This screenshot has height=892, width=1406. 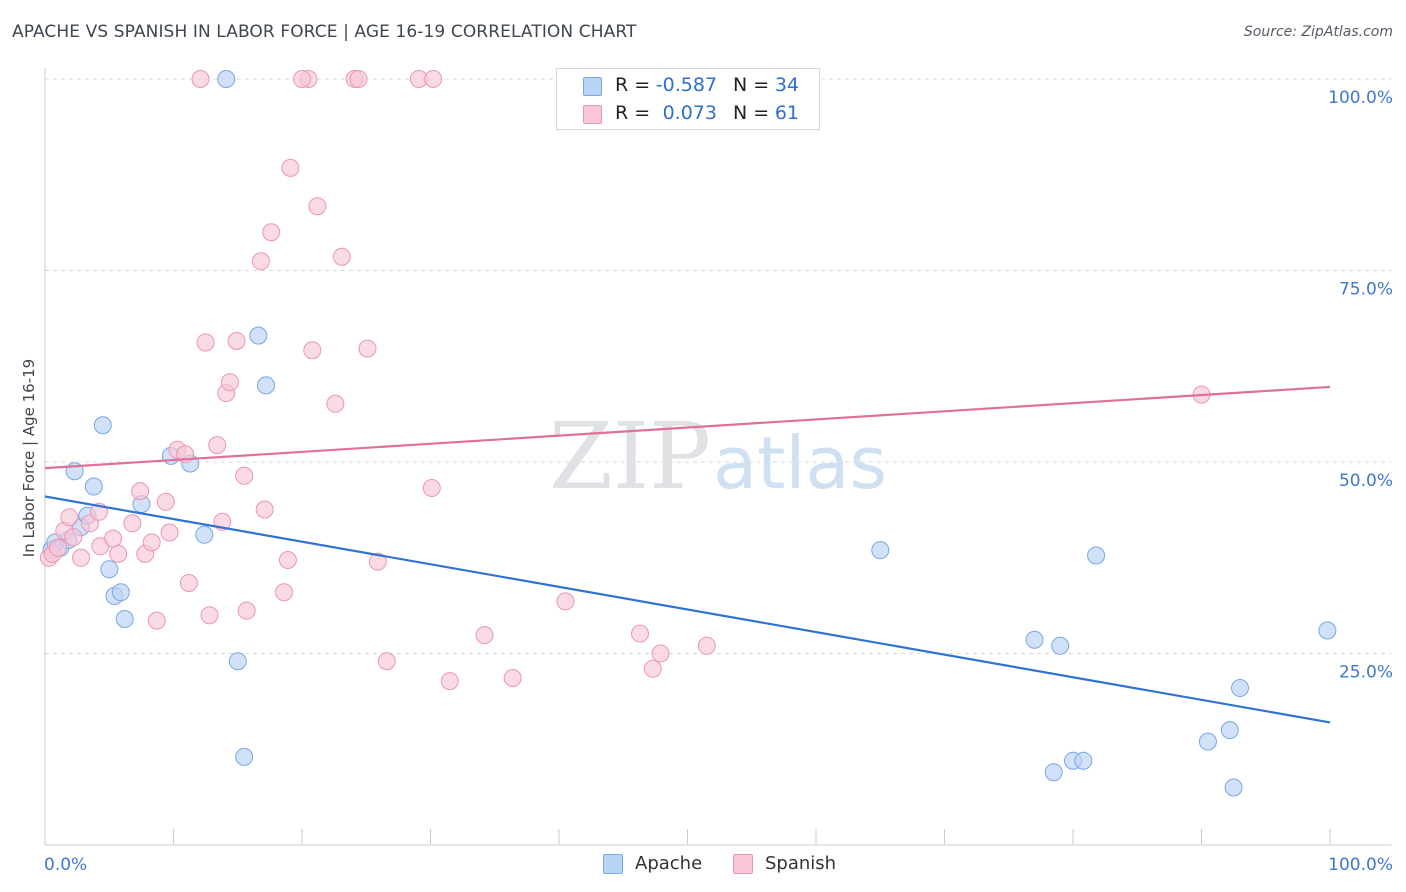 What do you see at coordinates (786, 113) in the screenshot?
I see `n-value: 61` at bounding box center [786, 113].